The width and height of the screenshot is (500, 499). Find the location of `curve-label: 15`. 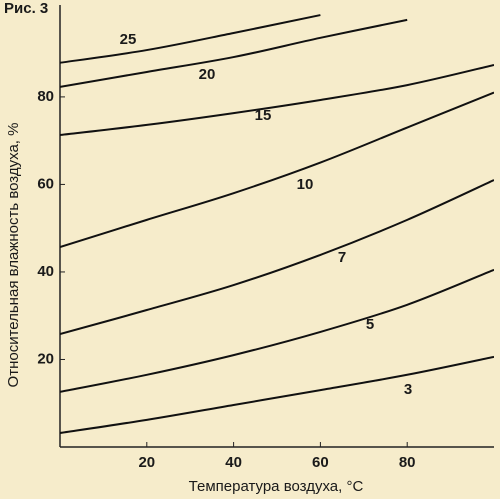

curve-label: 15 is located at coordinates (263, 115).